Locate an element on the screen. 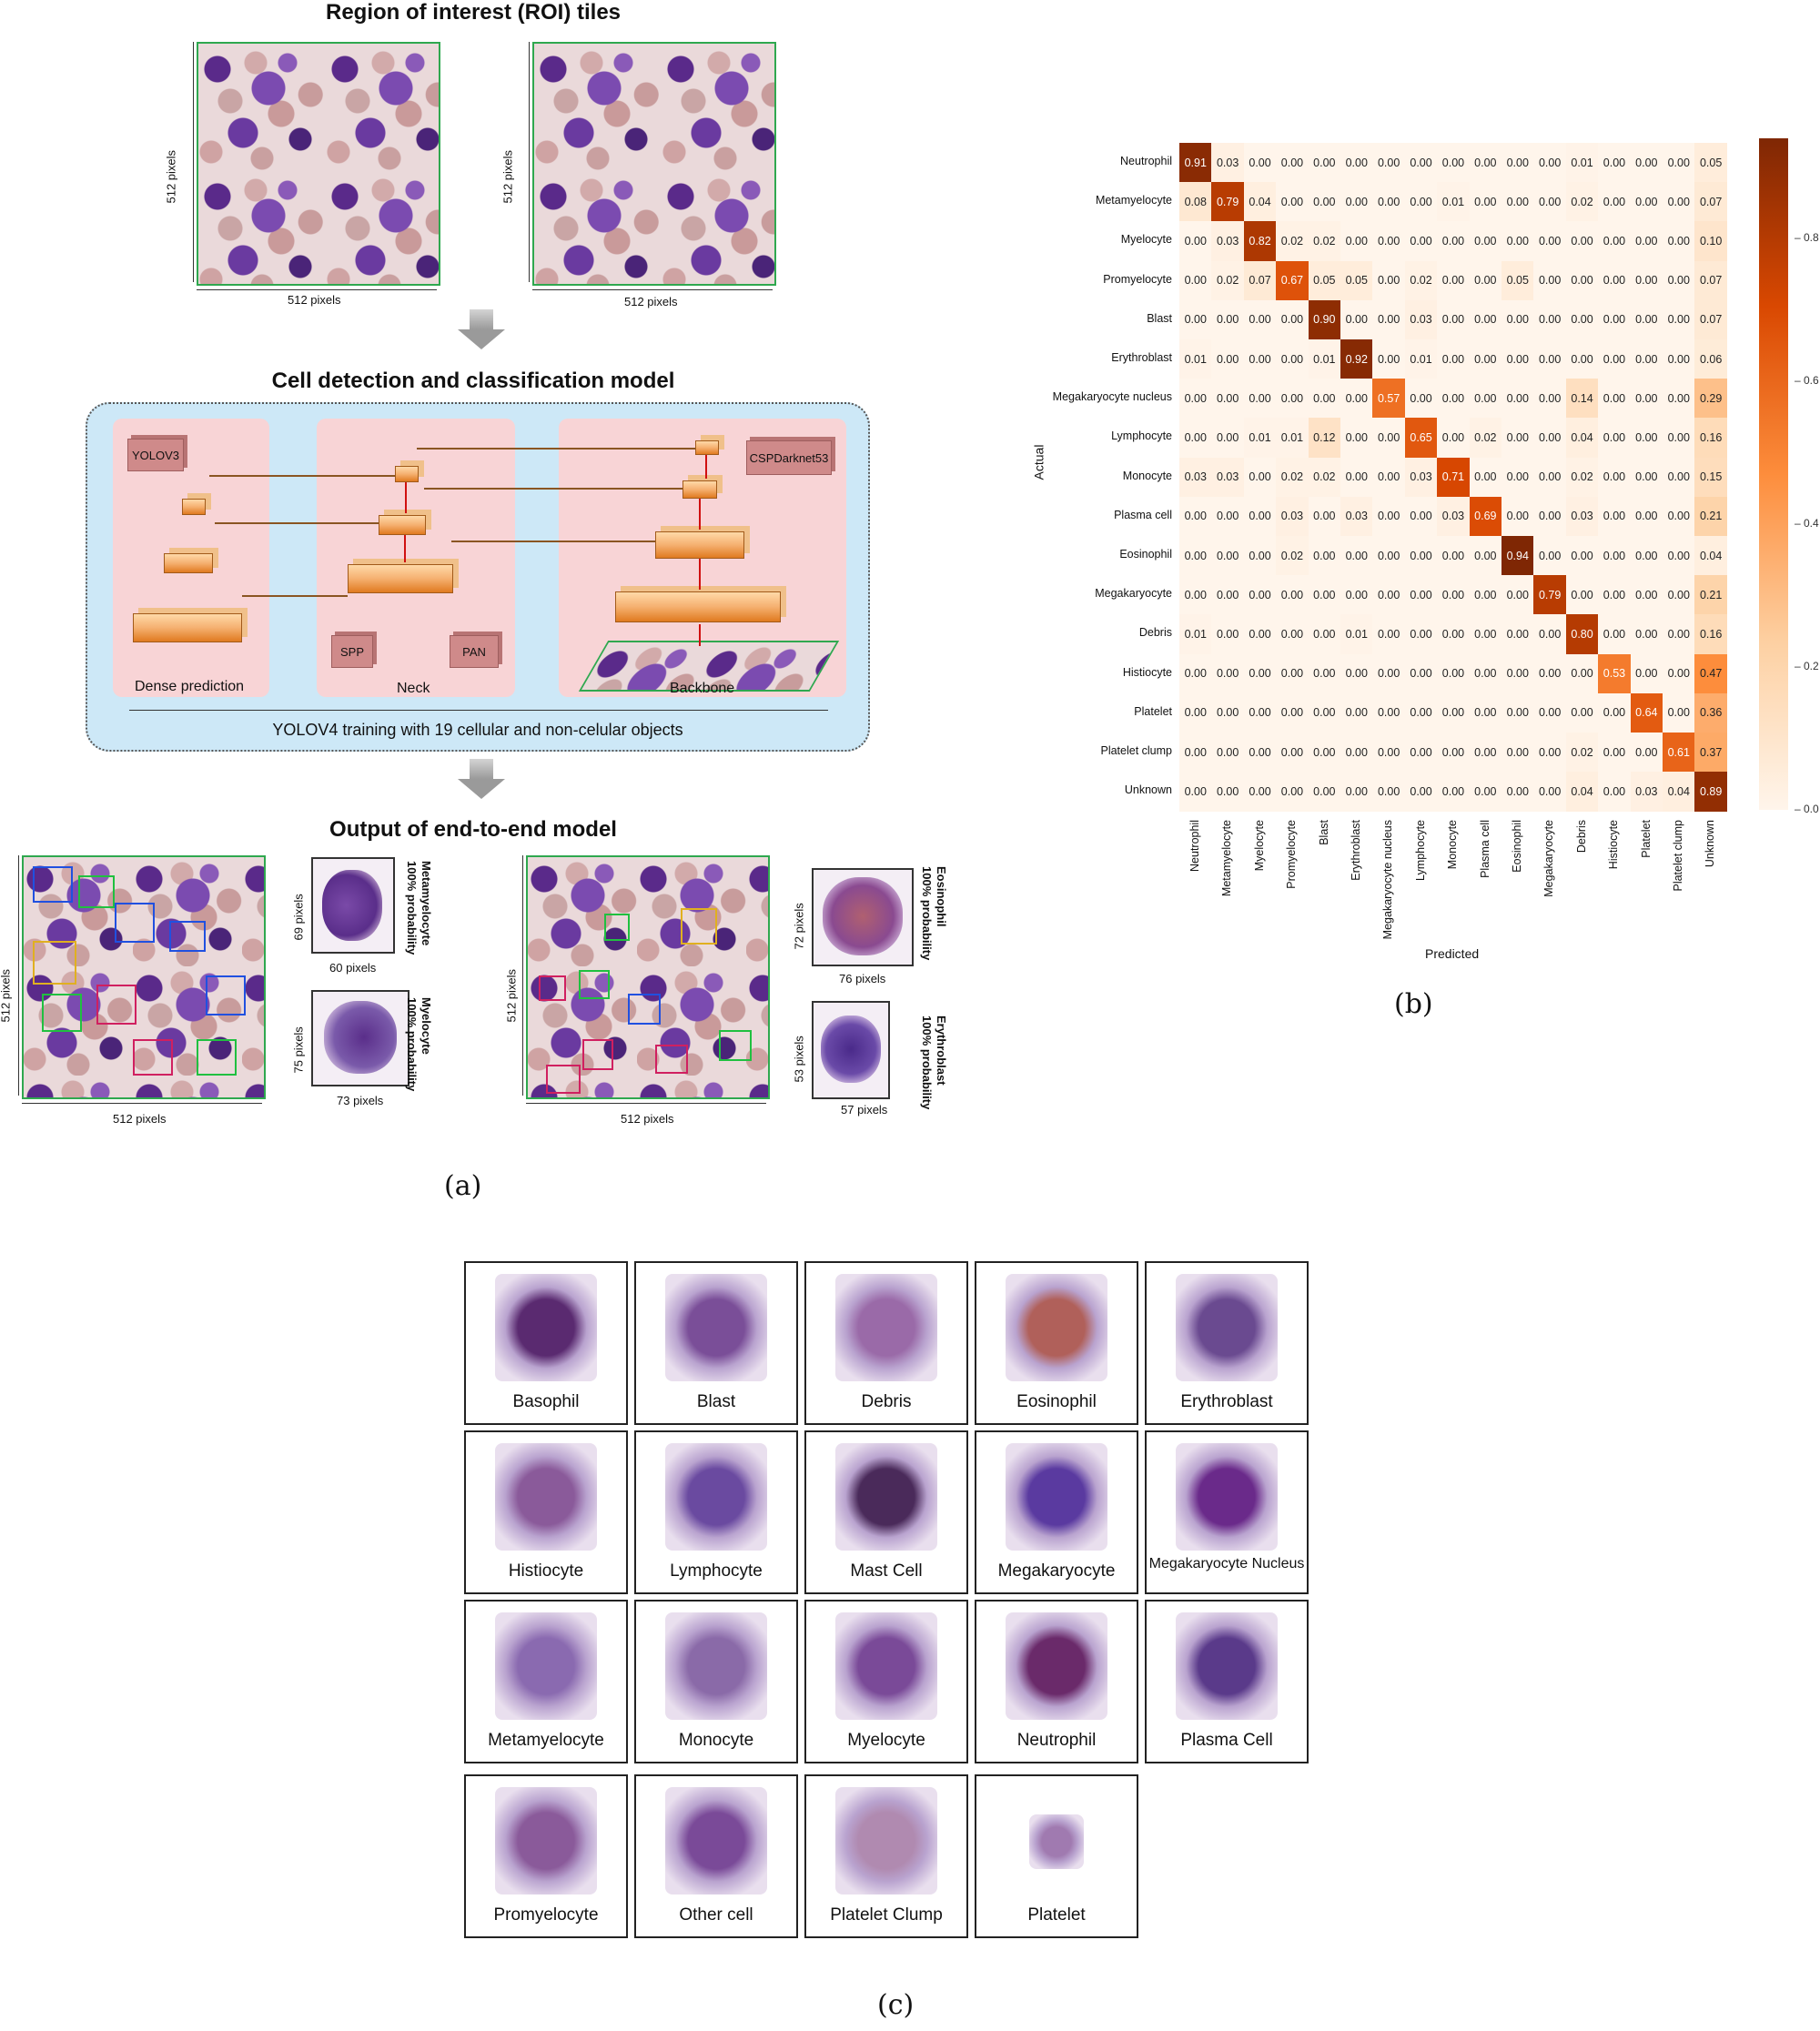 The height and width of the screenshot is (2031, 1820). cm-cell: 0.05 is located at coordinates (1357, 280).